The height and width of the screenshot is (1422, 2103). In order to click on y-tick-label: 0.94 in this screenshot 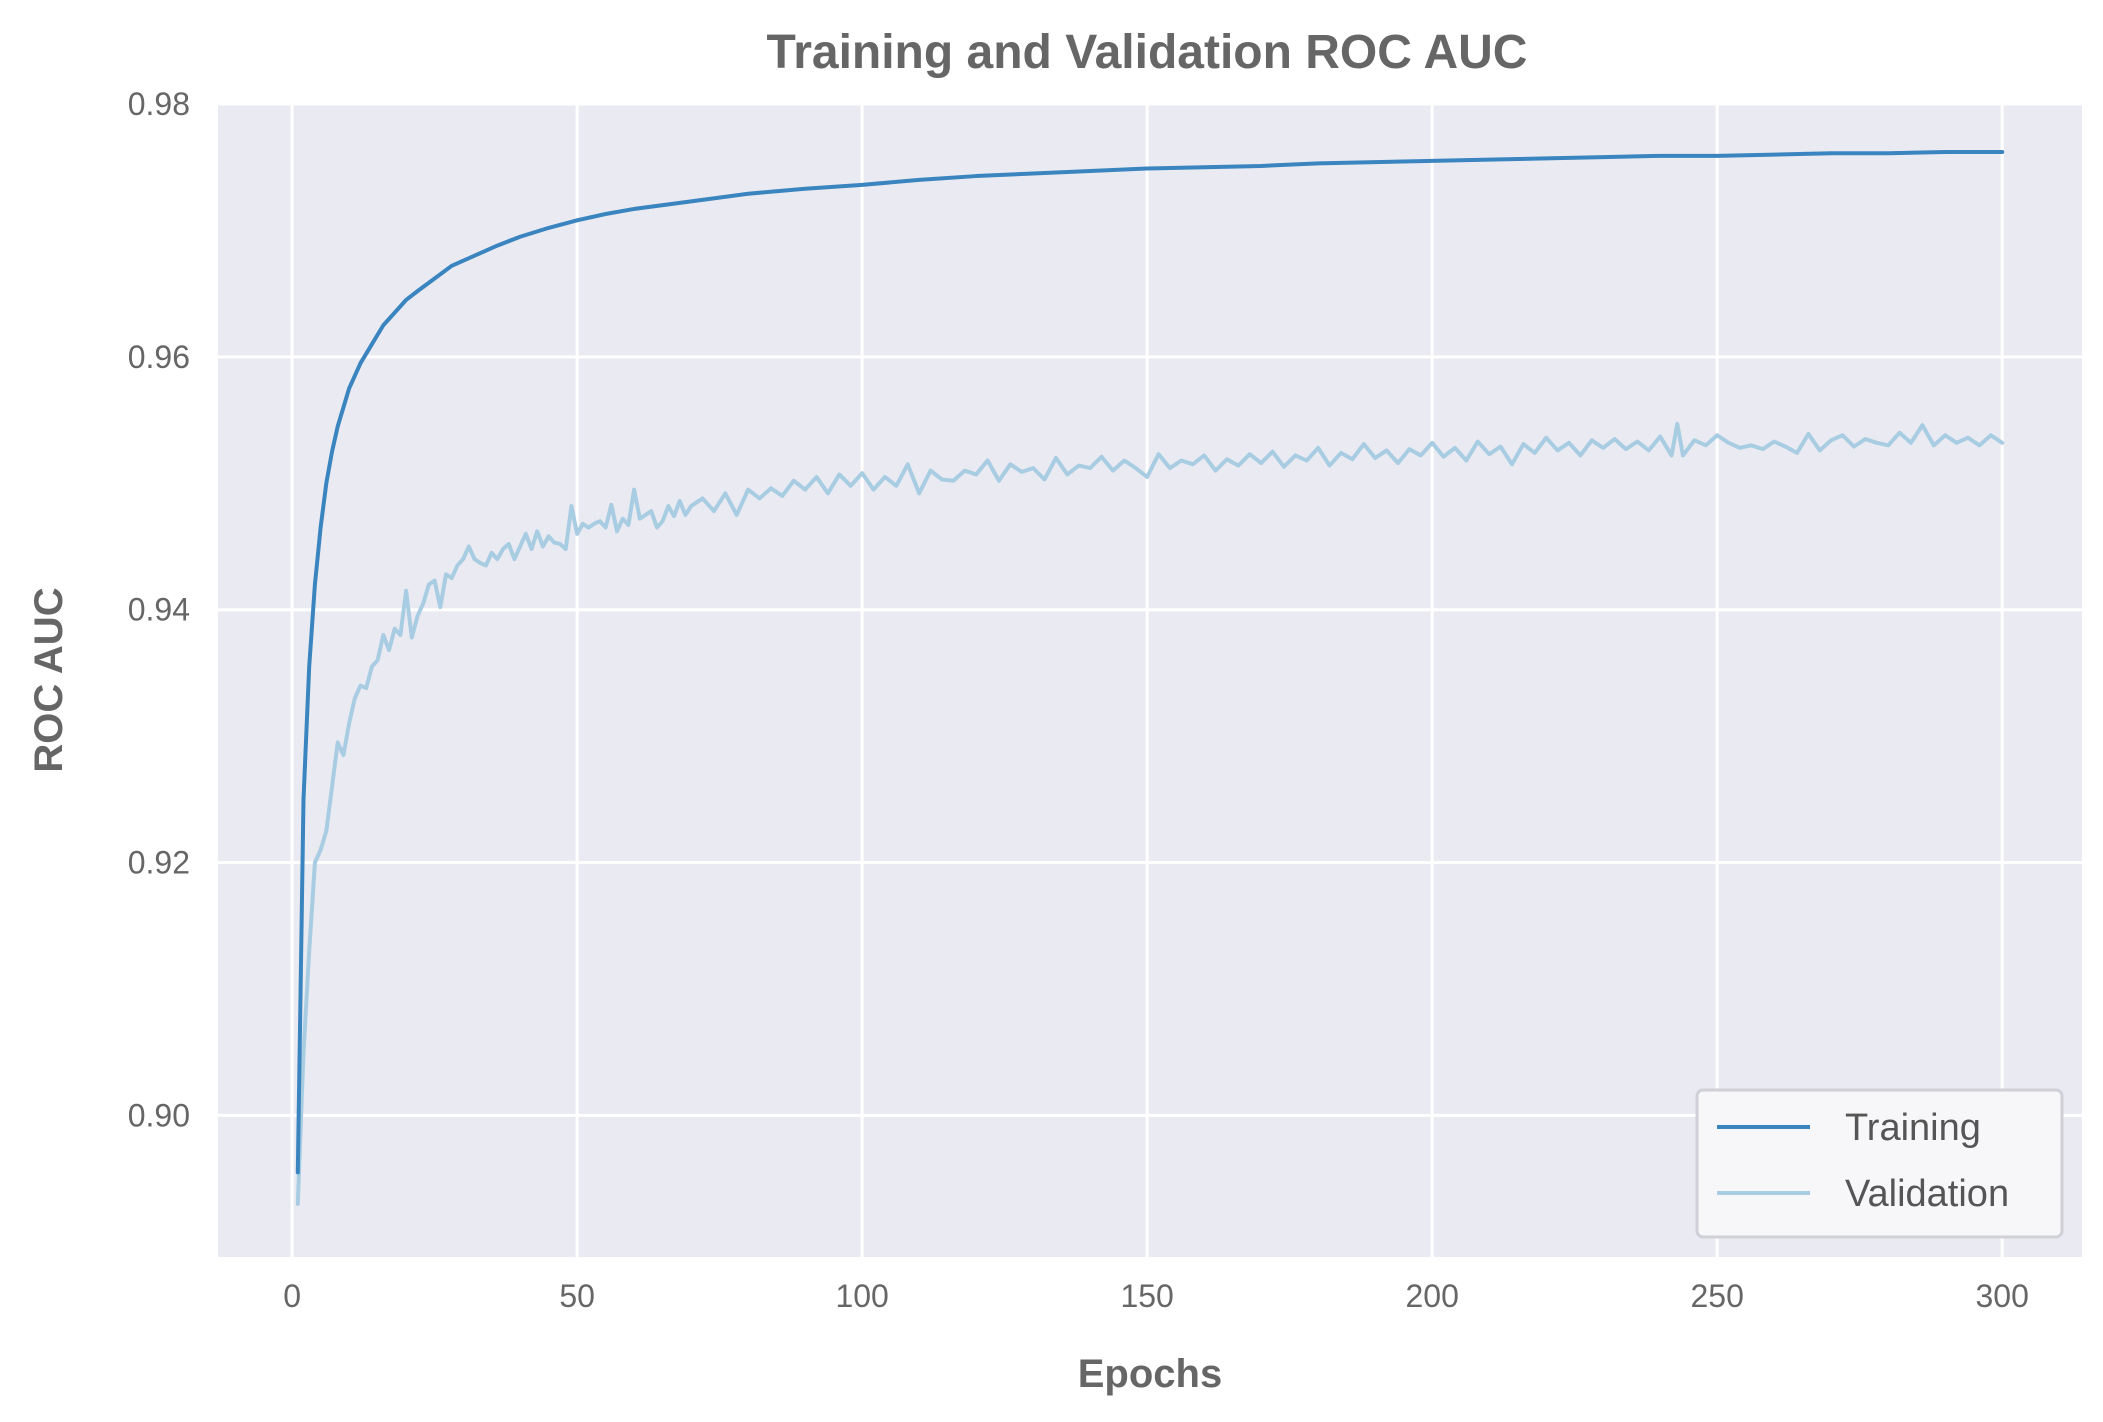, I will do `click(159, 610)`.